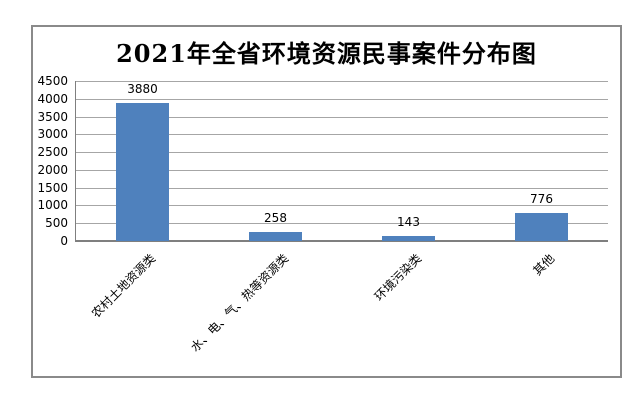 This screenshot has height=401, width=638. What do you see at coordinates (52, 152) in the screenshot?
I see `y-axis-tick-label: 2500` at bounding box center [52, 152].